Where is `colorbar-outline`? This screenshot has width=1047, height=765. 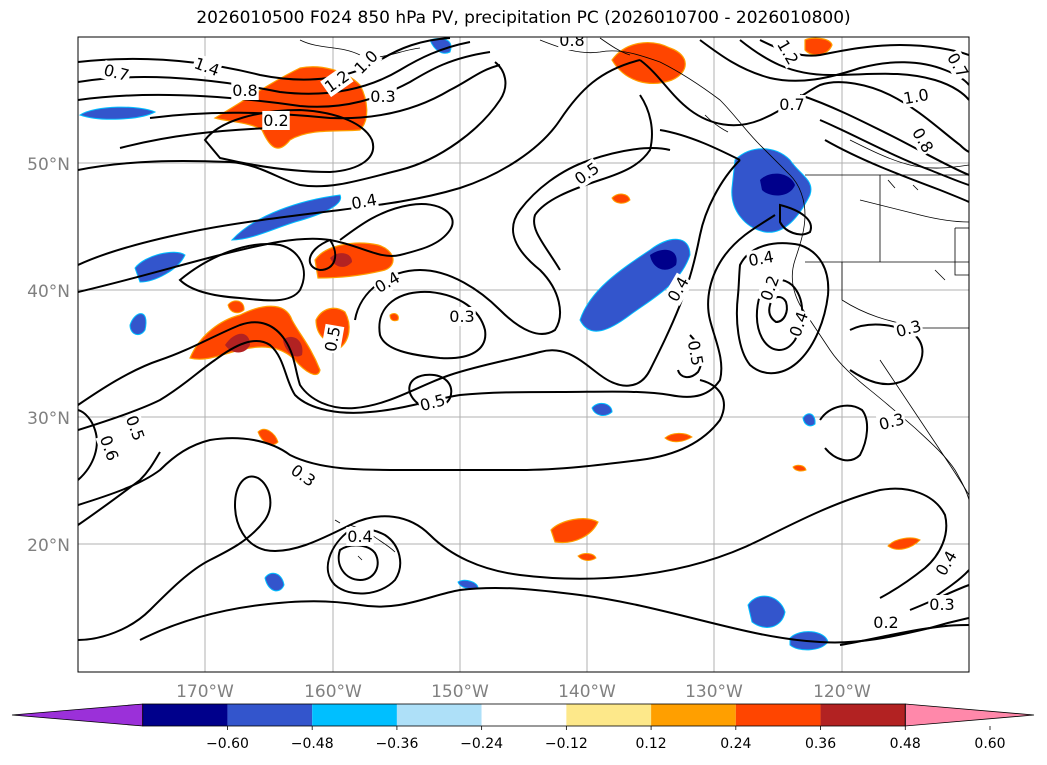 colorbar-outline is located at coordinates (524, 715).